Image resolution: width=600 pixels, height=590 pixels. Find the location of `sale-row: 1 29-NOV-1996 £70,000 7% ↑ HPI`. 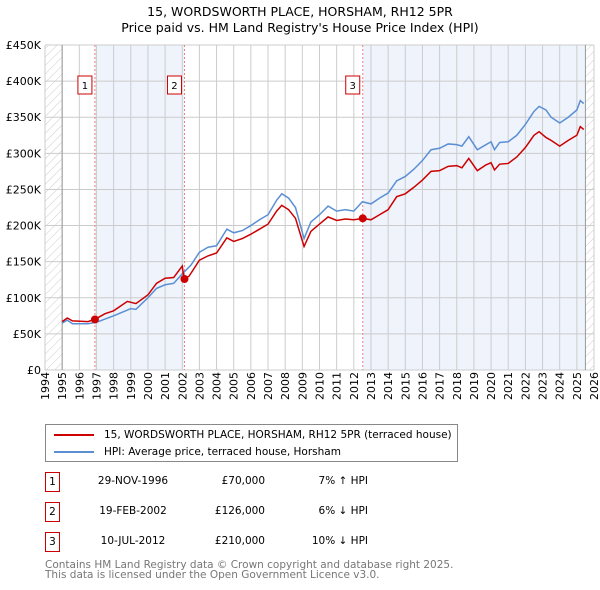

sale-row: 1 29-NOV-1996 £70,000 7% ↑ HPI is located at coordinates (255, 482).